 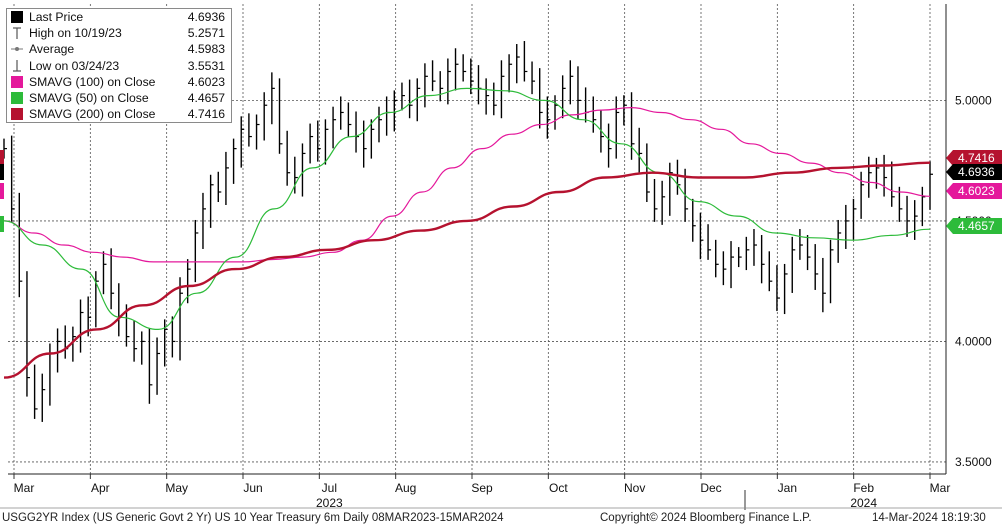 What do you see at coordinates (206, 33) in the screenshot?
I see `legend-value: 5.2571` at bounding box center [206, 33].